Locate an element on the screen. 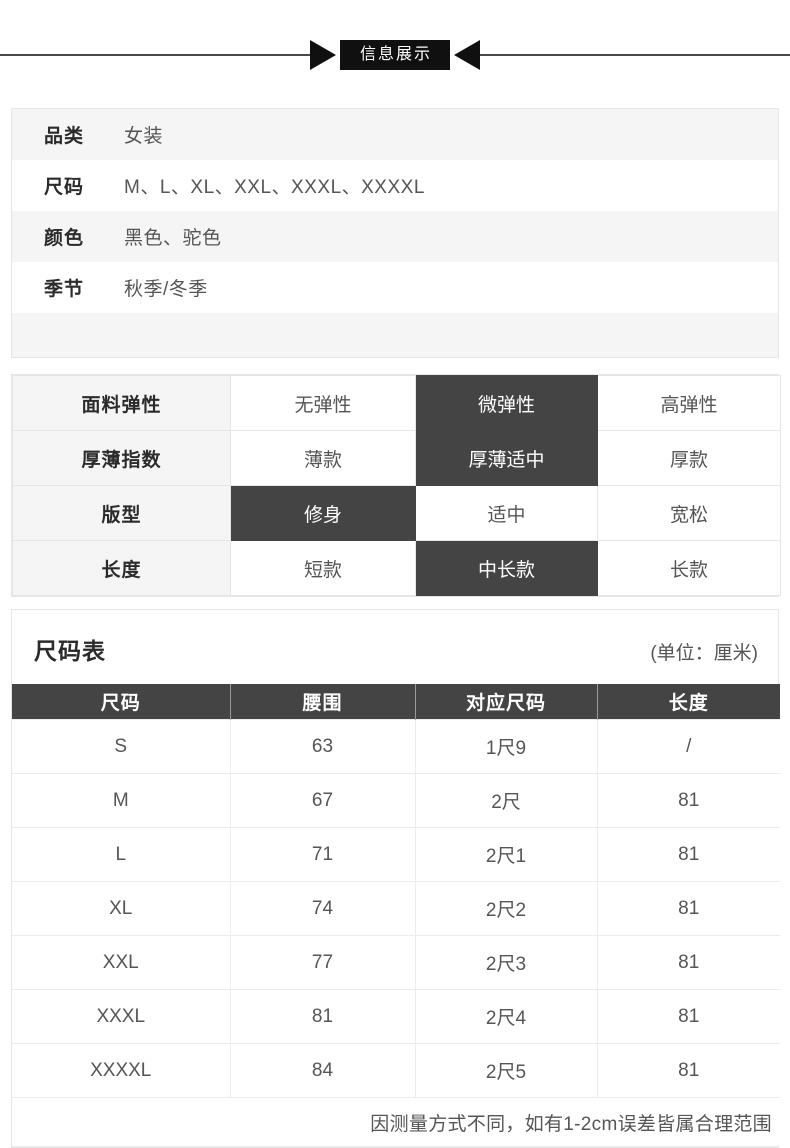 The width and height of the screenshot is (790, 1148). size-cell-size: XXXXL is located at coordinates (121, 1070).